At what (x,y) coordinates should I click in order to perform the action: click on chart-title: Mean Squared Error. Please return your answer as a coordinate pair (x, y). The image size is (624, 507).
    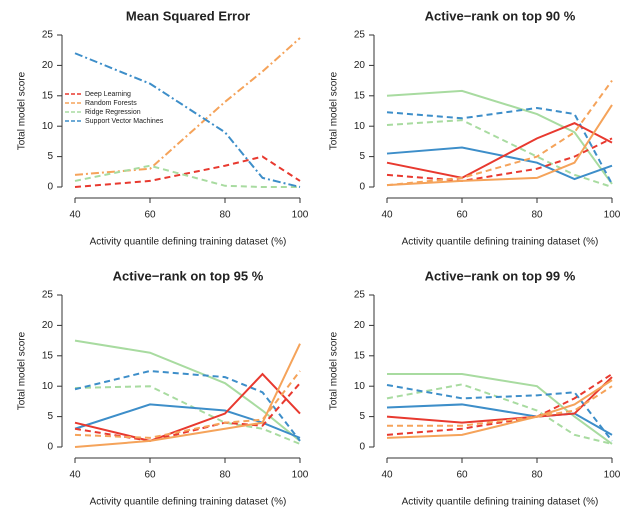
    Looking at the image, I should click on (188, 15).